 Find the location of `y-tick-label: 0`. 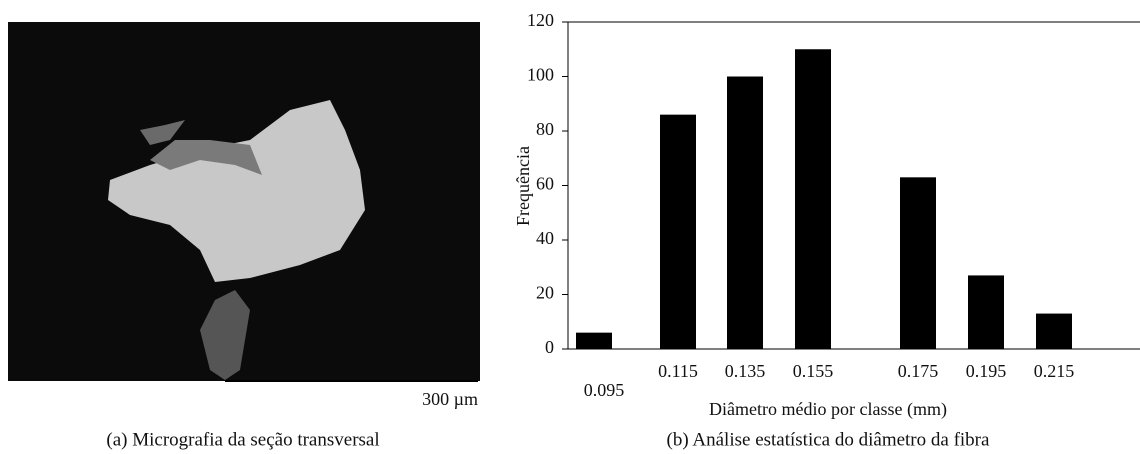

y-tick-label: 0 is located at coordinates (549, 347).